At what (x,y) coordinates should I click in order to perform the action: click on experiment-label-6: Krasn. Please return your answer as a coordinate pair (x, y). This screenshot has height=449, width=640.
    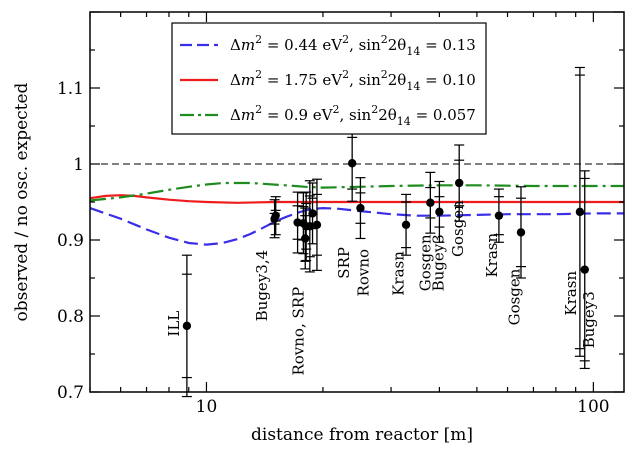
    Looking at the image, I should click on (398, 273).